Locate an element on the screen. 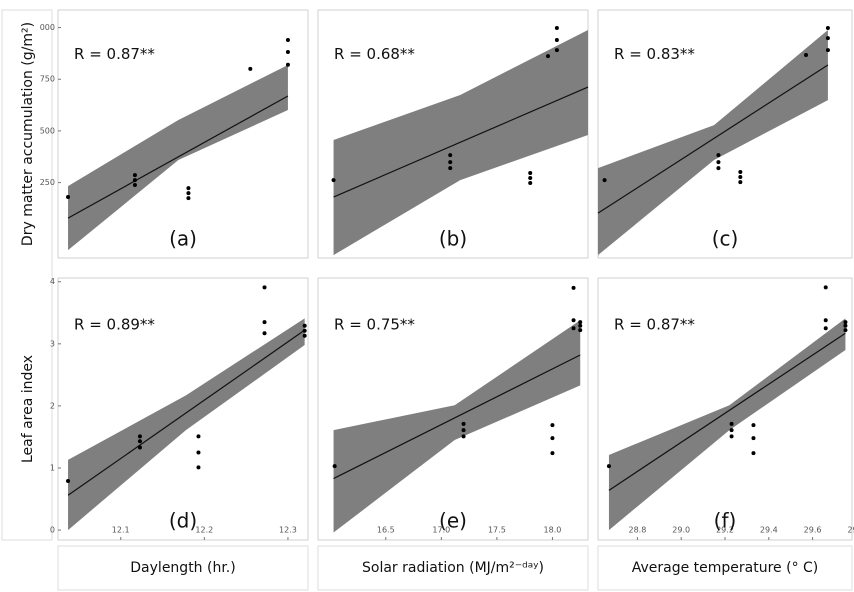 The width and height of the screenshot is (854, 592). x-tick-label: 12.3 is located at coordinates (288, 530).